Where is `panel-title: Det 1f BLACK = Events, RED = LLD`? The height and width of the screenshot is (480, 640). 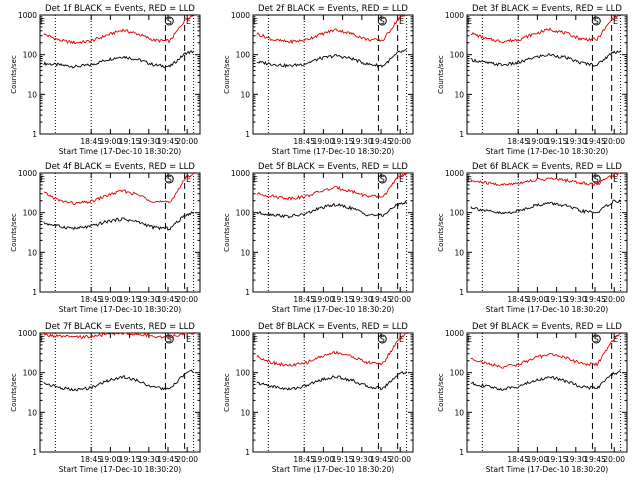 panel-title: Det 1f BLACK = Events, RED = LLD is located at coordinates (120, 9).